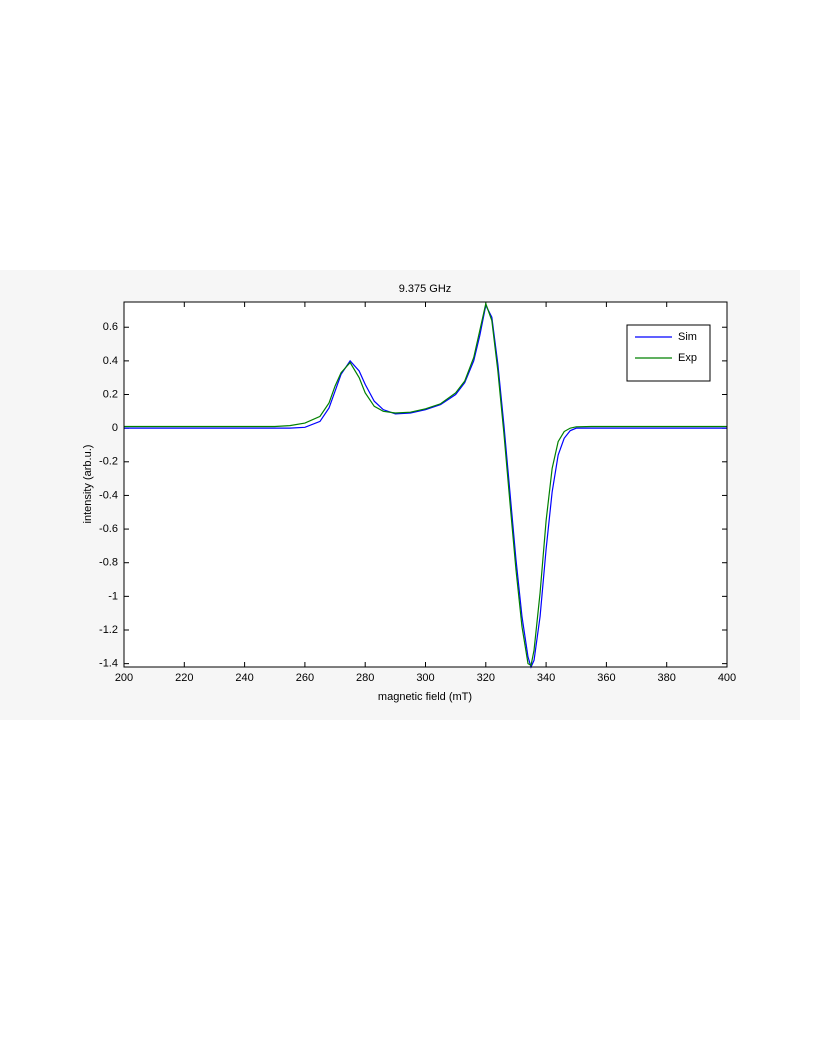 The height and width of the screenshot is (1056, 816). What do you see at coordinates (727, 678) in the screenshot?
I see `x-tick-label: 400` at bounding box center [727, 678].